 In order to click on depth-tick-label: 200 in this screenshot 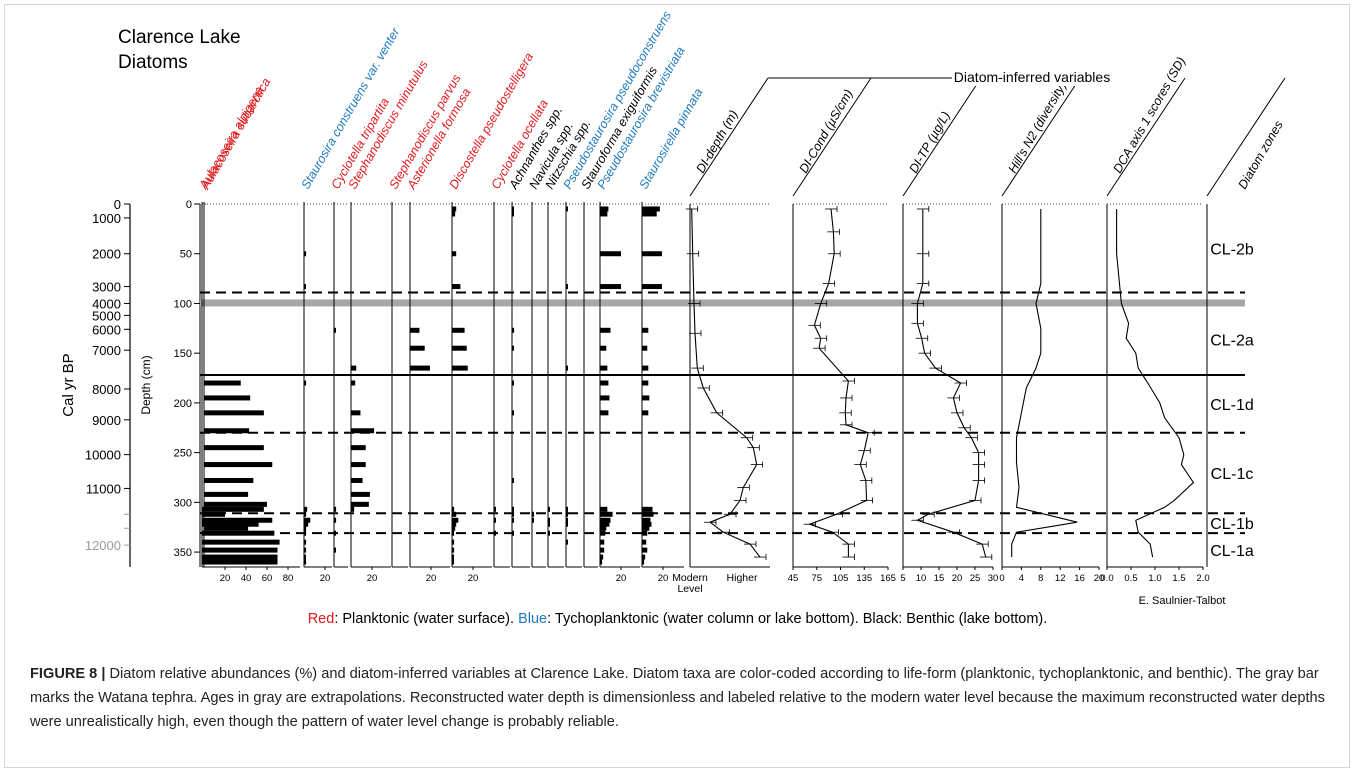, I will do `click(183, 404)`.